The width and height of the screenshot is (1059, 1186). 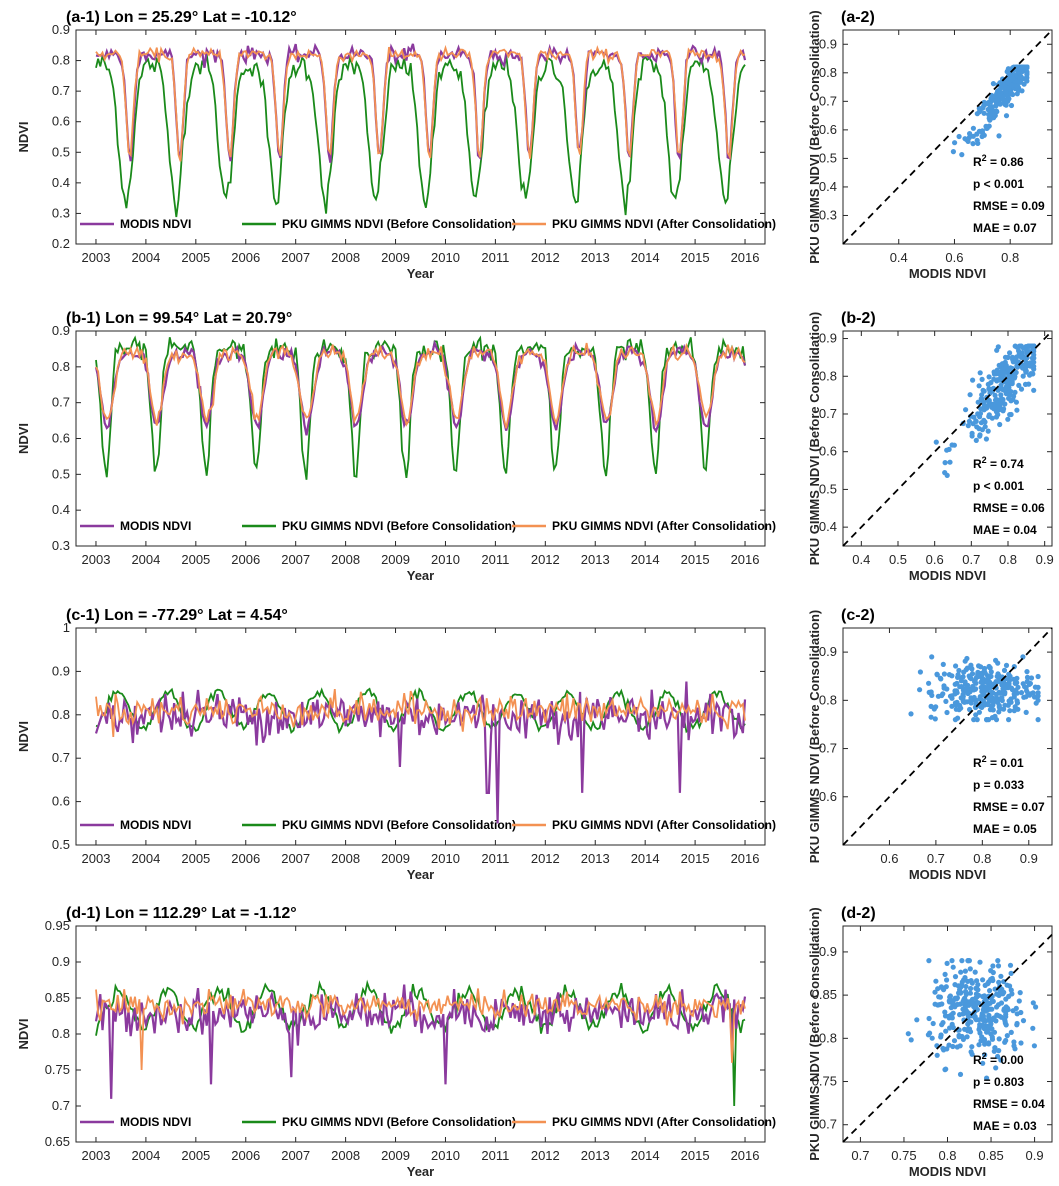 What do you see at coordinates (898, 559) in the screenshot?
I see `x-tick-label: 0.5` at bounding box center [898, 559].